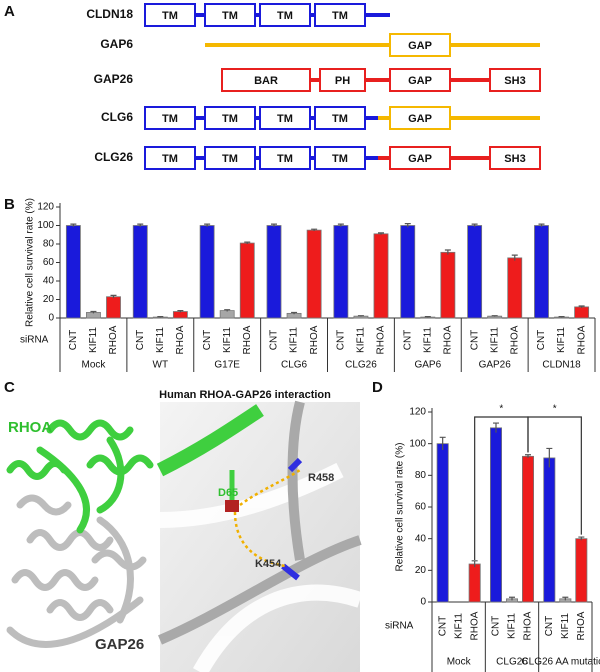 The width and height of the screenshot is (600, 672). I want to click on structure-title: Human RHOA-GAP26 interaction, so click(245, 395).